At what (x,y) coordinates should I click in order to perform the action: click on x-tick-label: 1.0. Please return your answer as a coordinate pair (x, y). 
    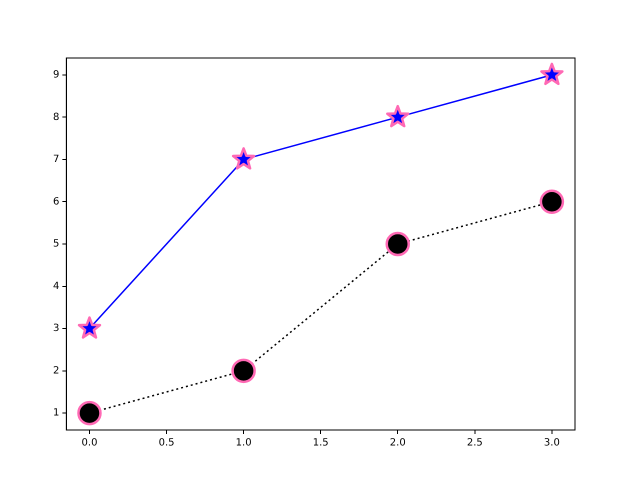
    Looking at the image, I should click on (244, 443).